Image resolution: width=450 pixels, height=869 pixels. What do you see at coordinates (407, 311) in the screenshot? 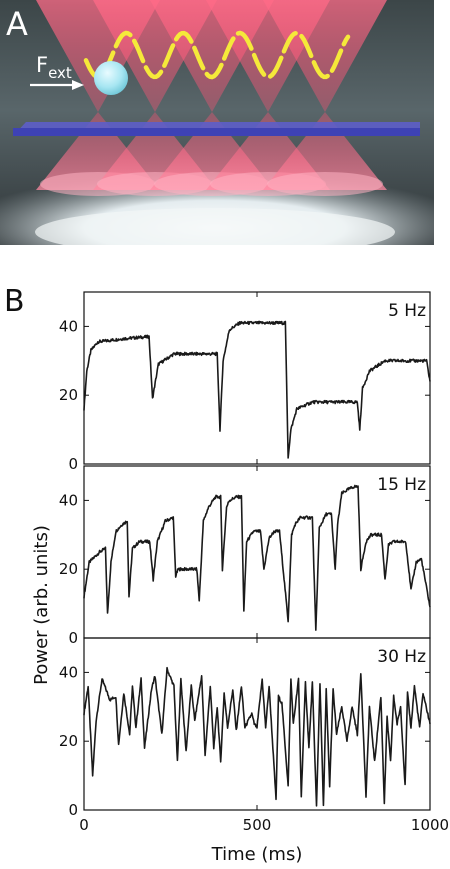
I see `chart-title: 5 Hz` at bounding box center [407, 311].